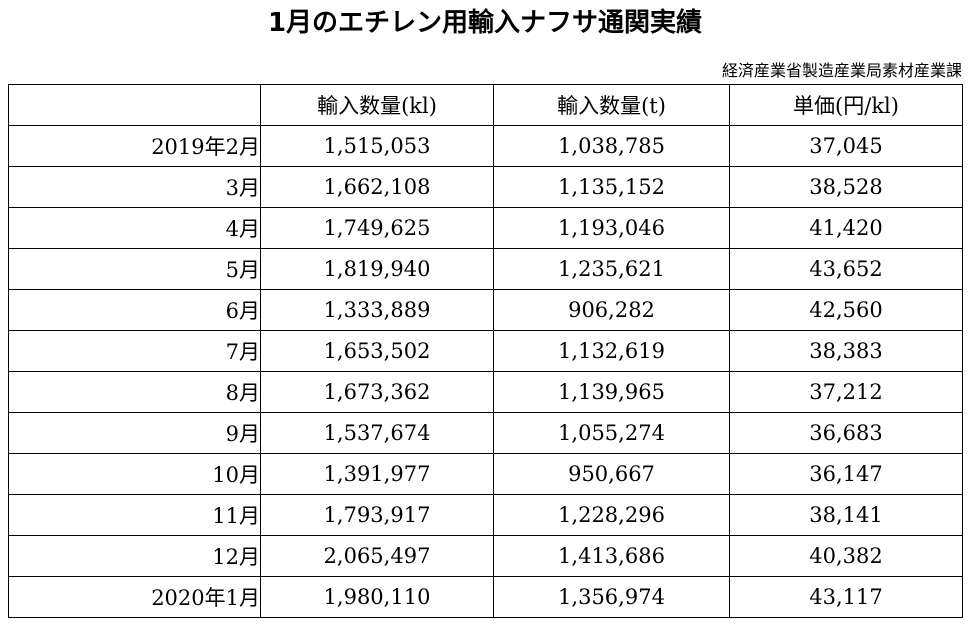 This screenshot has width=970, height=630. I want to click on volume-kl-cell: 2,065,497, so click(377, 556).